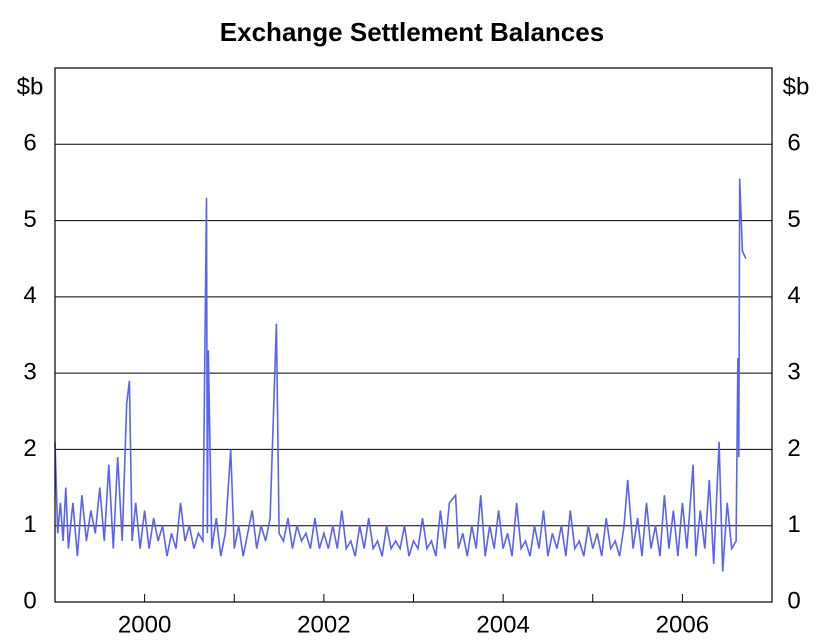 This screenshot has width=818, height=642. Describe the element at coordinates (29, 295) in the screenshot. I see `y-tick-label: 4` at that location.